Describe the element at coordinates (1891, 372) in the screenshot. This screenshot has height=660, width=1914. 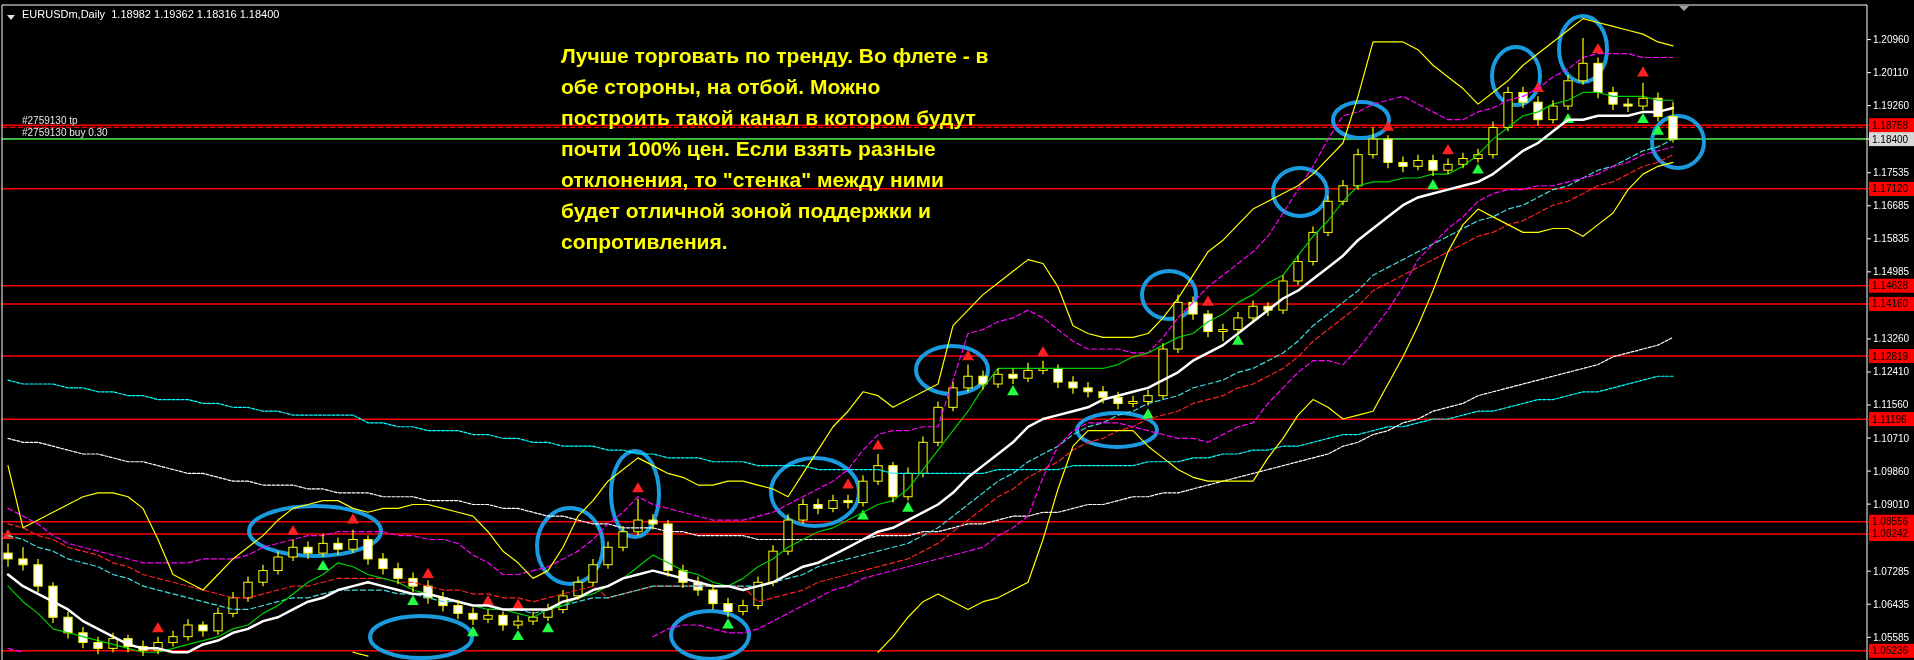
I see `y-tick-label: 1.12410` at that location.